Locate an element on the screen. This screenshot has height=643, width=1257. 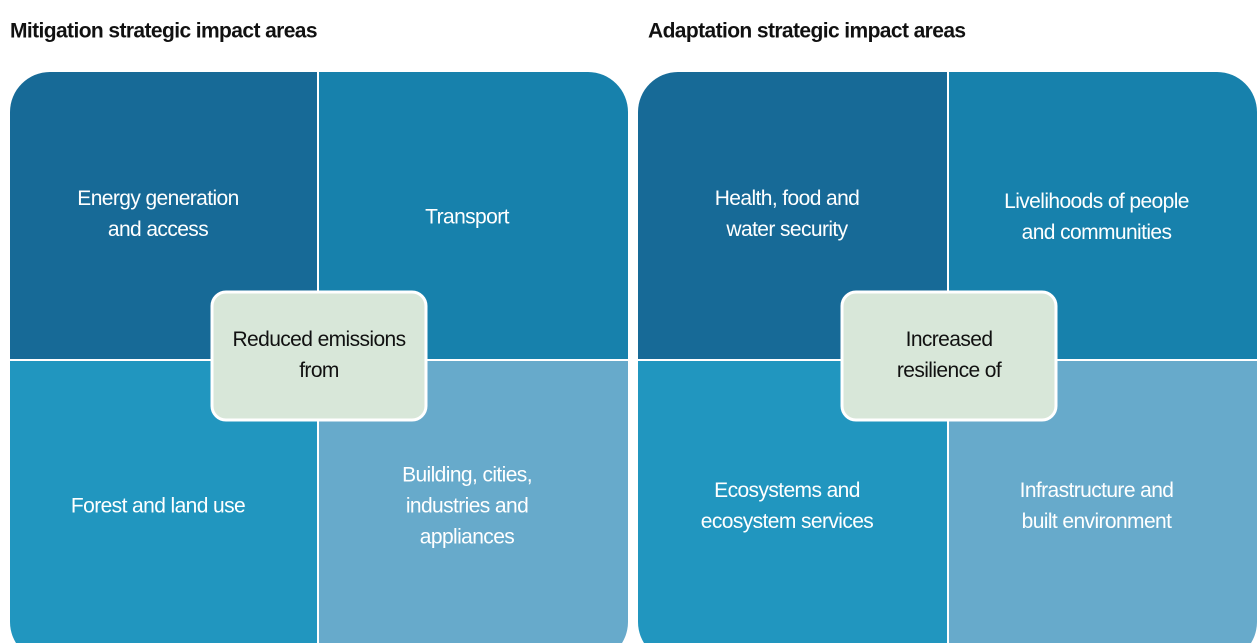
quadrant-label: Infrastructure and is located at coordinates (1097, 490).